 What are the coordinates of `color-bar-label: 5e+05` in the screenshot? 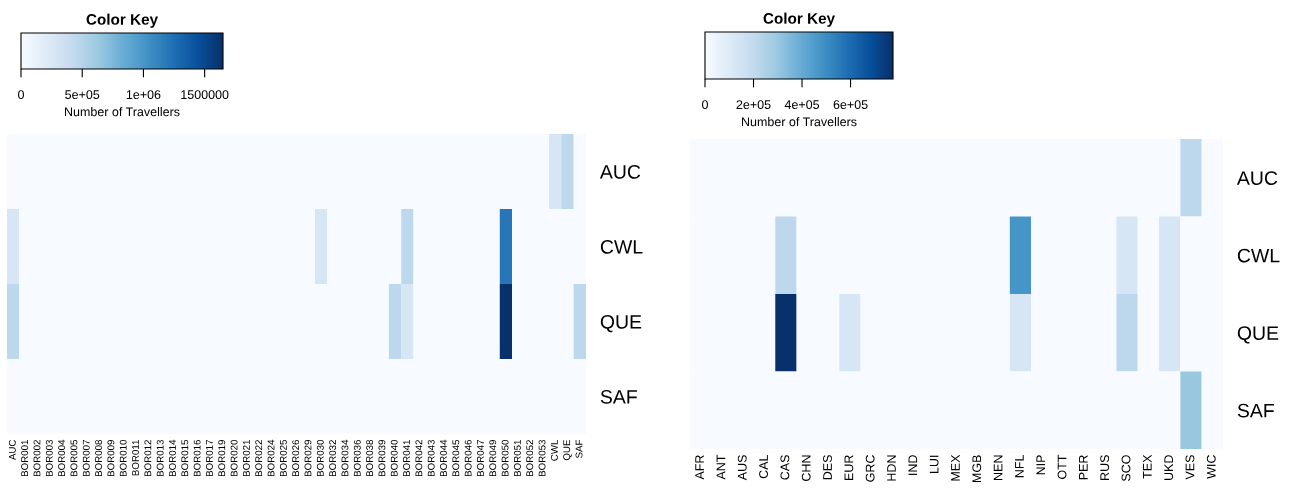 It's located at (82, 95).